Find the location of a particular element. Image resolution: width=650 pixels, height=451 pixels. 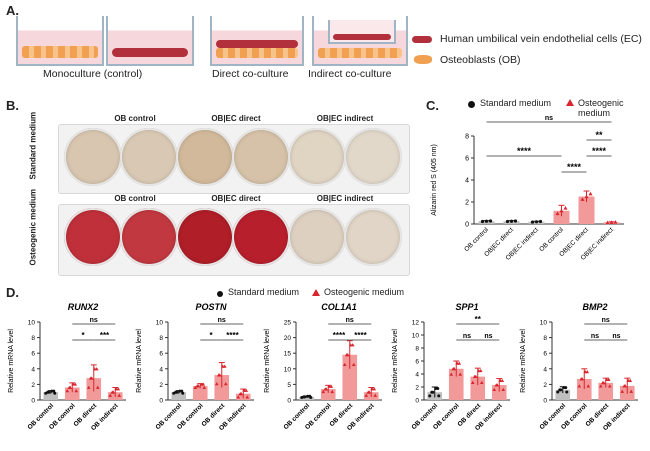

ec-layer is located at coordinates (150, 52).